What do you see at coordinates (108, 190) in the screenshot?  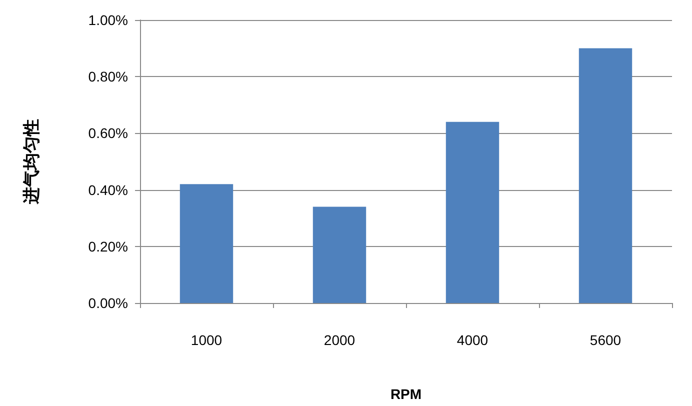 I see `y-tick-label: 0.40%` at bounding box center [108, 190].